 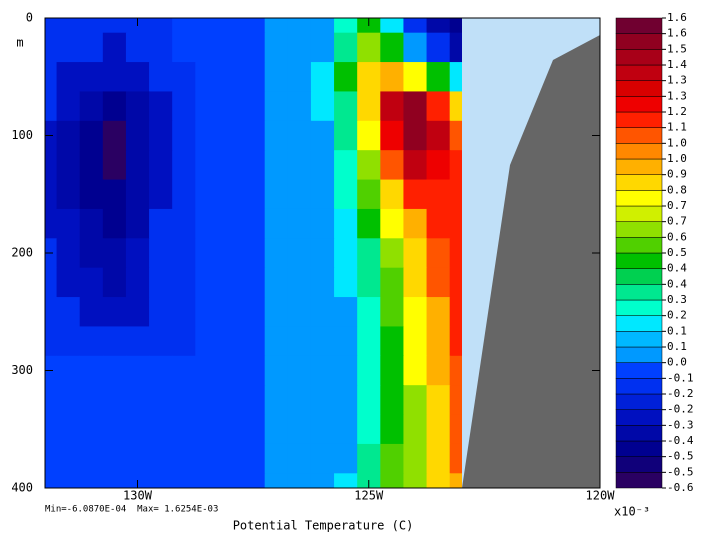 I want to click on colorbar-label: -0.4, so click(x=680, y=440).